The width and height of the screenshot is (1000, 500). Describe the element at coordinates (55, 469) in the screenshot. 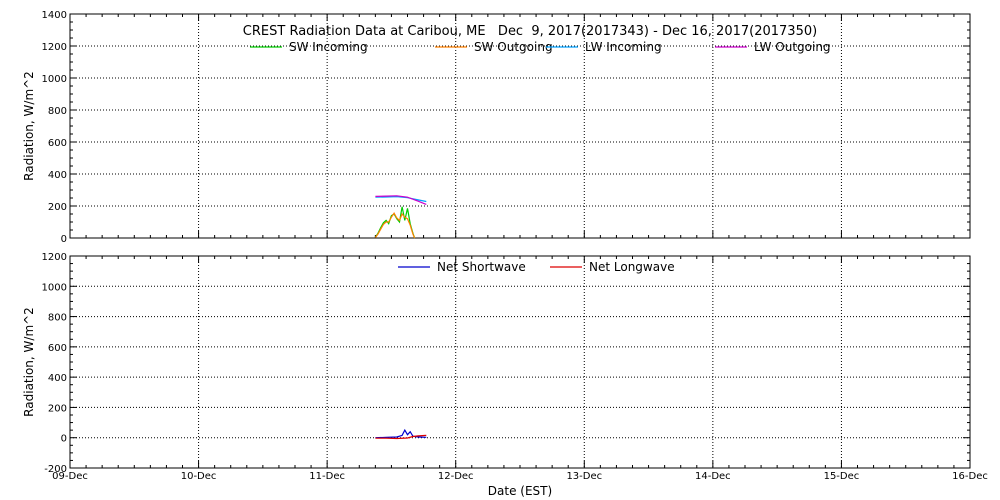

I see `y-tick-label: -200` at that location.